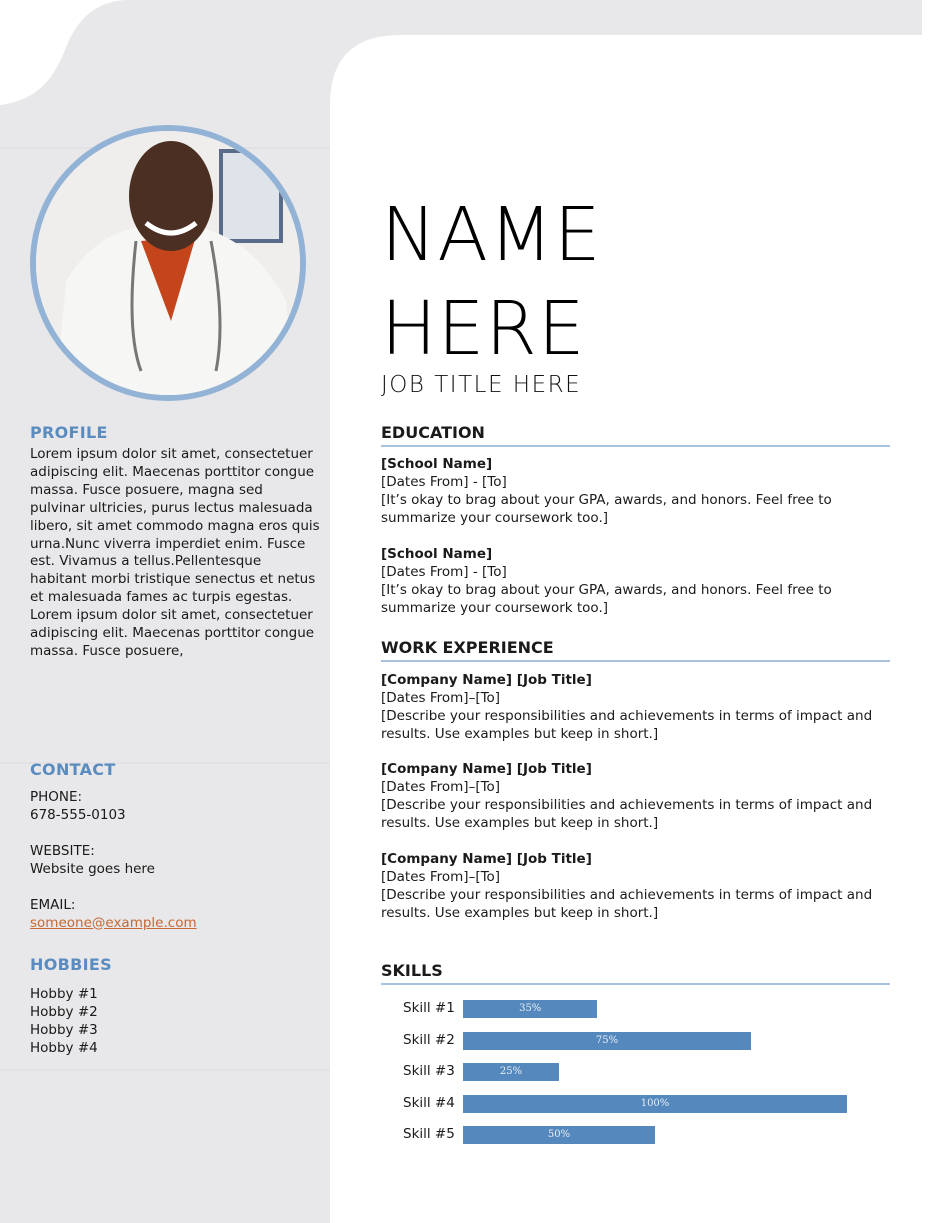  Describe the element at coordinates (635, 650) in the screenshot. I see `work-heading: WORK EXPERIENCE` at that location.